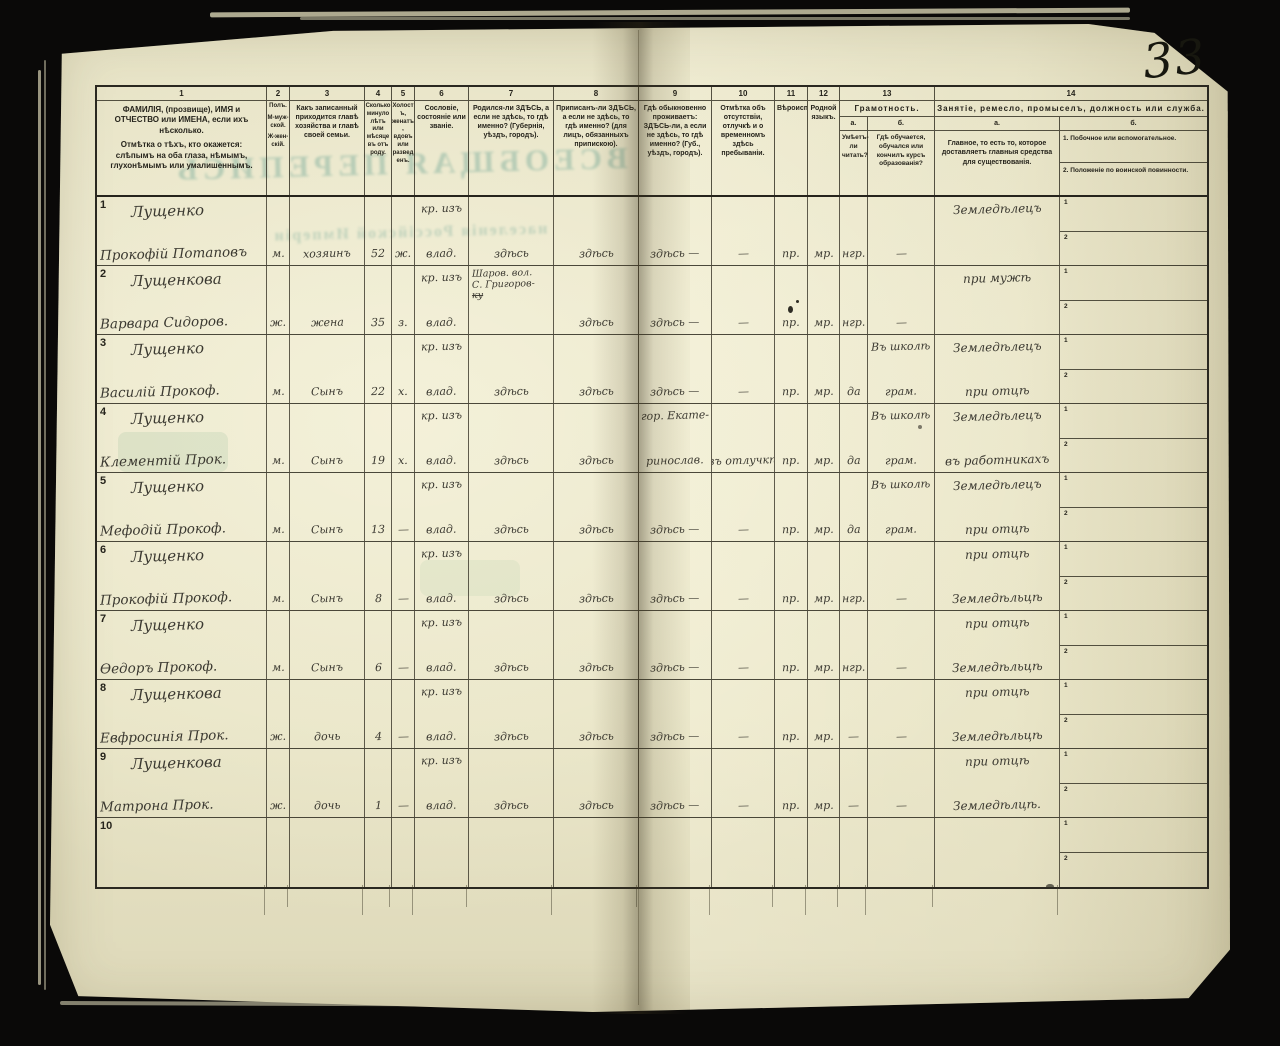 The height and width of the screenshot is (1046, 1280). What do you see at coordinates (327, 783) in the screenshot?
I see `relation-cell: дочь` at bounding box center [327, 783].